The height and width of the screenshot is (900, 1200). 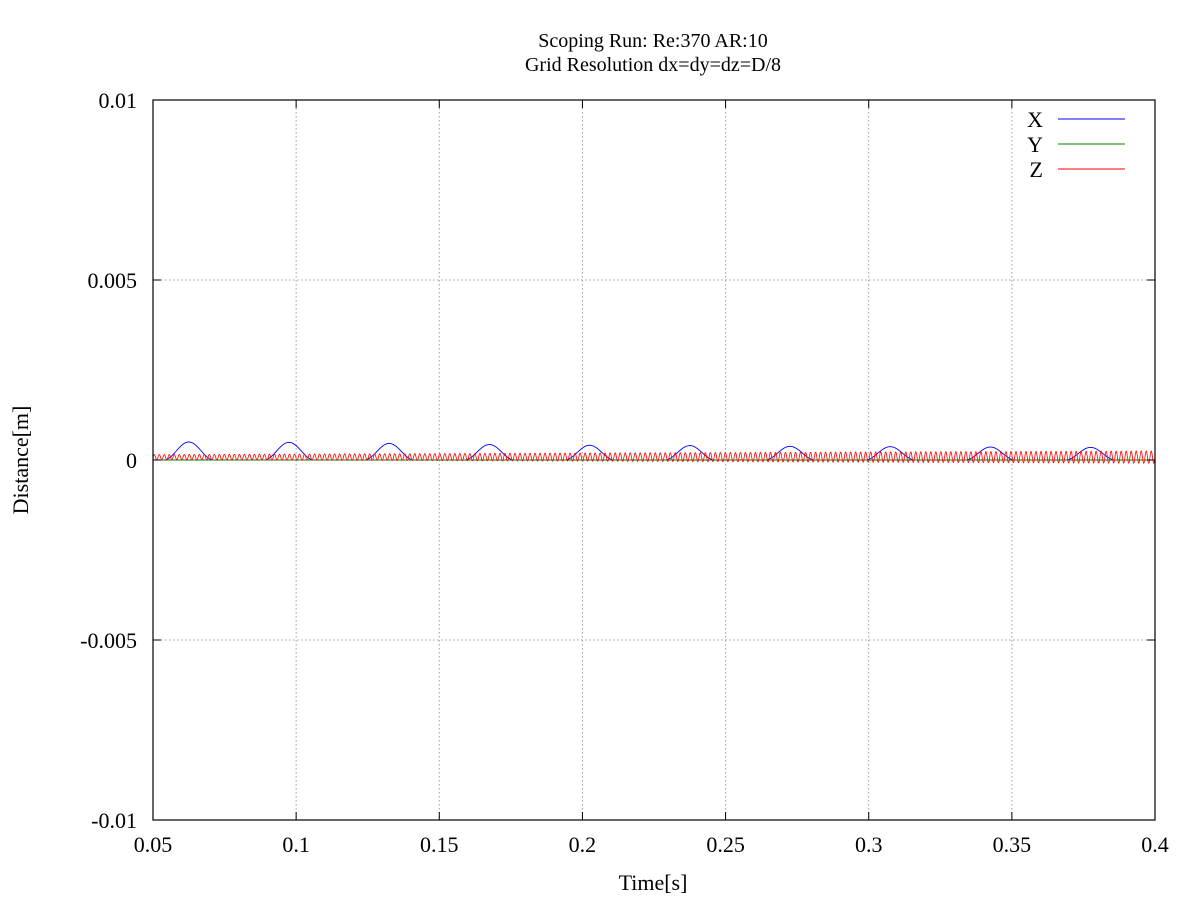 I want to click on x-tick-label: 0.25, so click(x=725, y=844).